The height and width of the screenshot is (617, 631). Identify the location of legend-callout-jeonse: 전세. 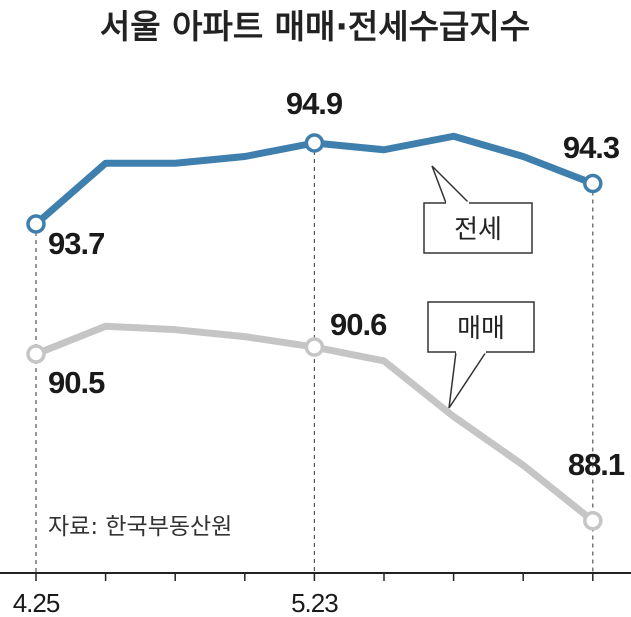
(478, 209).